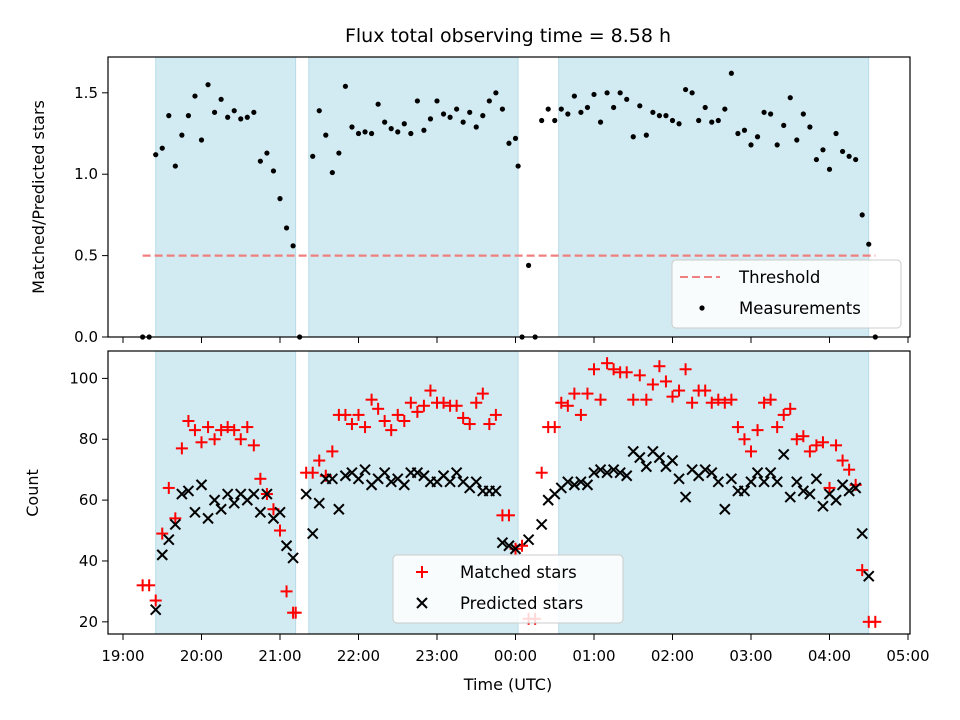 The height and width of the screenshot is (720, 960). Describe the element at coordinates (88, 622) in the screenshot. I see `y-tick-label: 20` at that location.